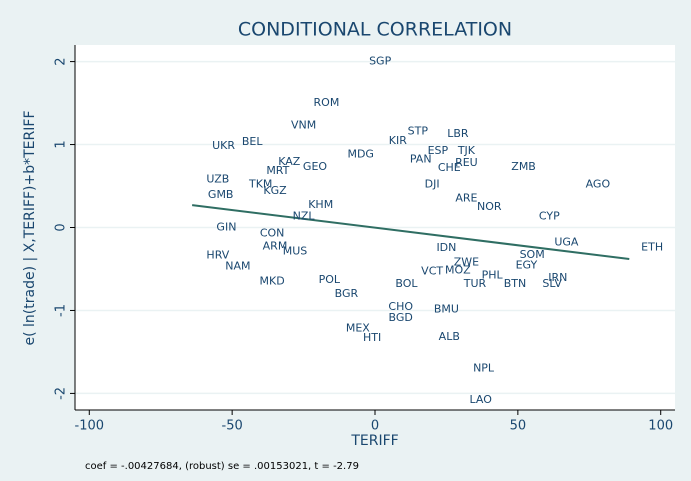  Describe the element at coordinates (446, 309) in the screenshot. I see `point-label: BMU` at that location.